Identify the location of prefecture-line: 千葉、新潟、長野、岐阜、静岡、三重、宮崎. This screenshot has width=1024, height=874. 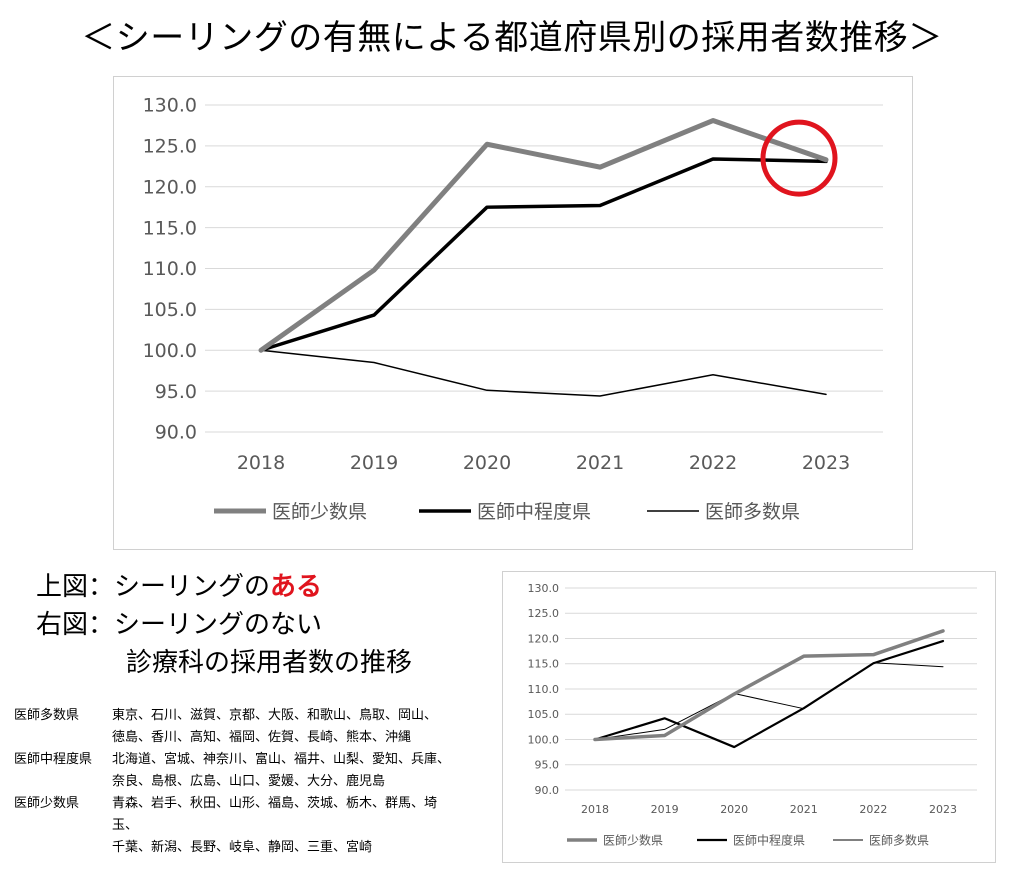
(242, 847).